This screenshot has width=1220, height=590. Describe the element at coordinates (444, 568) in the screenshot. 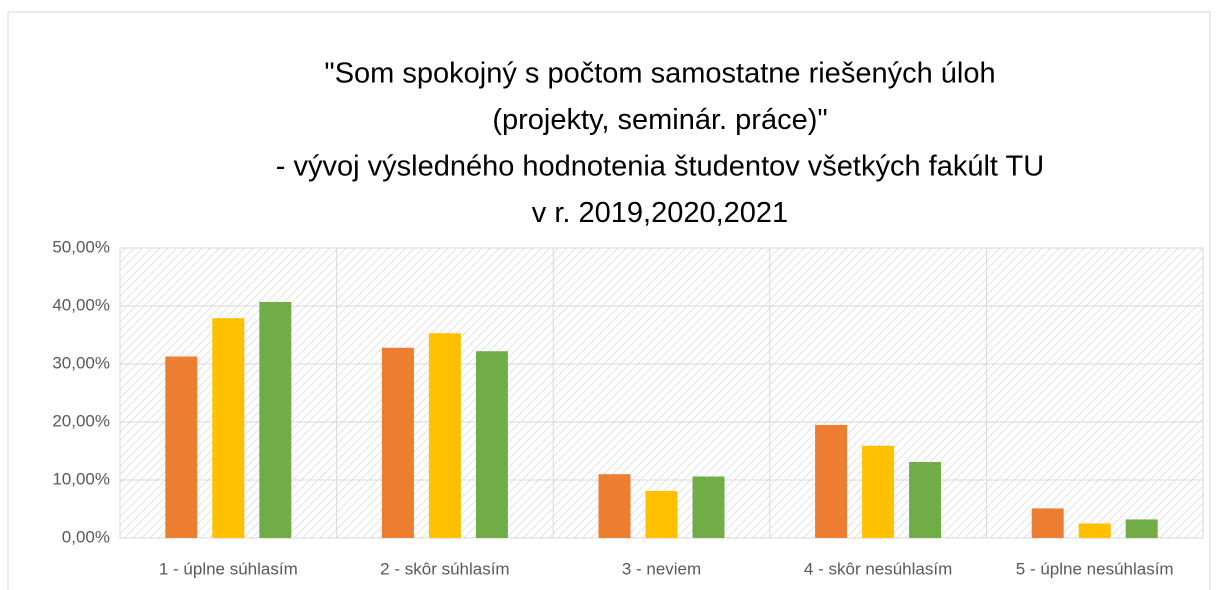

I see `x-tick-label: 2 - skôr súhlasím` at that location.